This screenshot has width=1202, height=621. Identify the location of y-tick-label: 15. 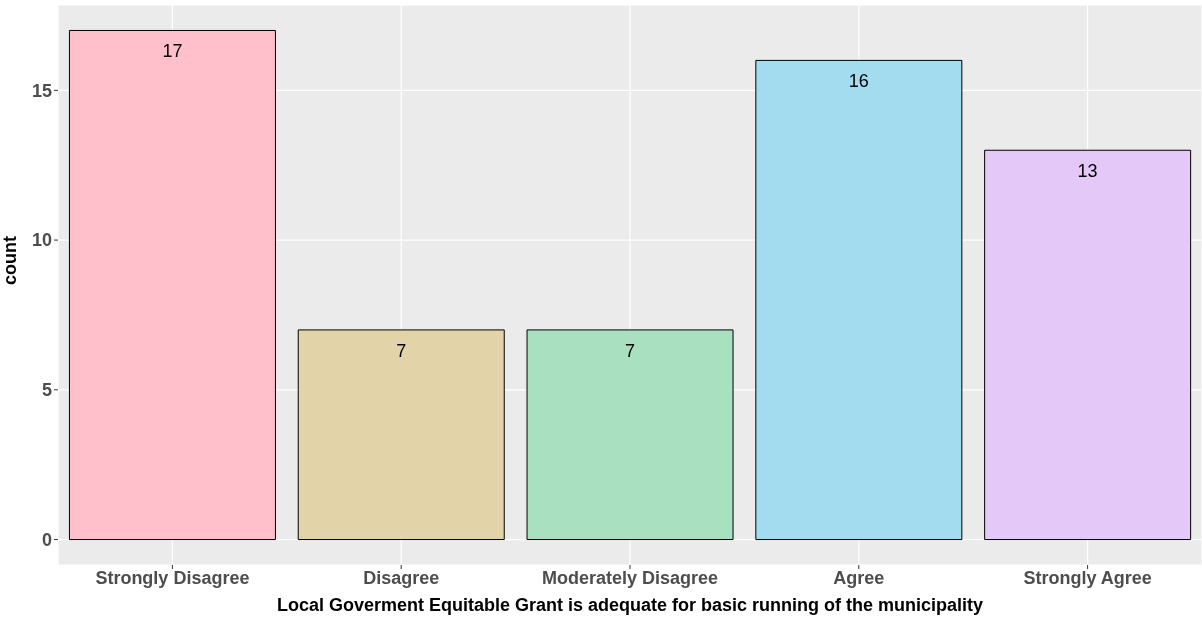
(41, 90).